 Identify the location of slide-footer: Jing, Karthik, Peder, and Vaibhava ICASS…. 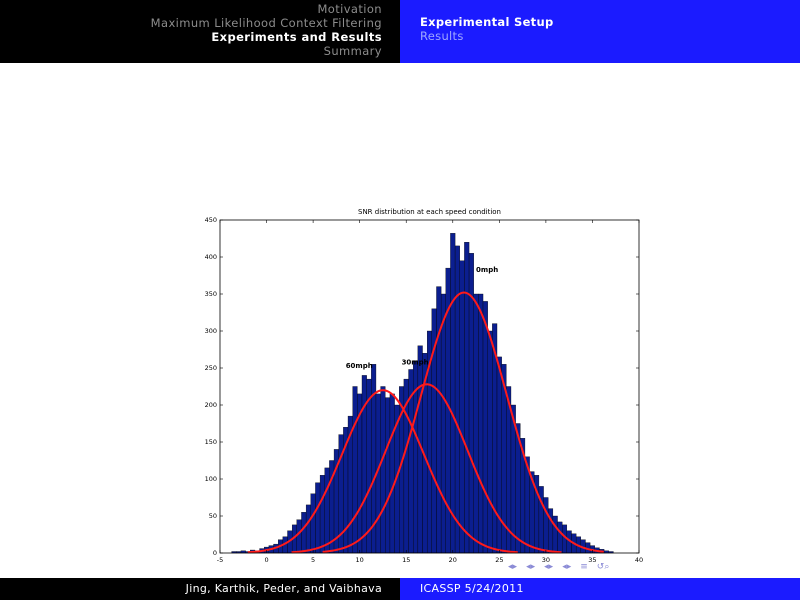
(400, 589).